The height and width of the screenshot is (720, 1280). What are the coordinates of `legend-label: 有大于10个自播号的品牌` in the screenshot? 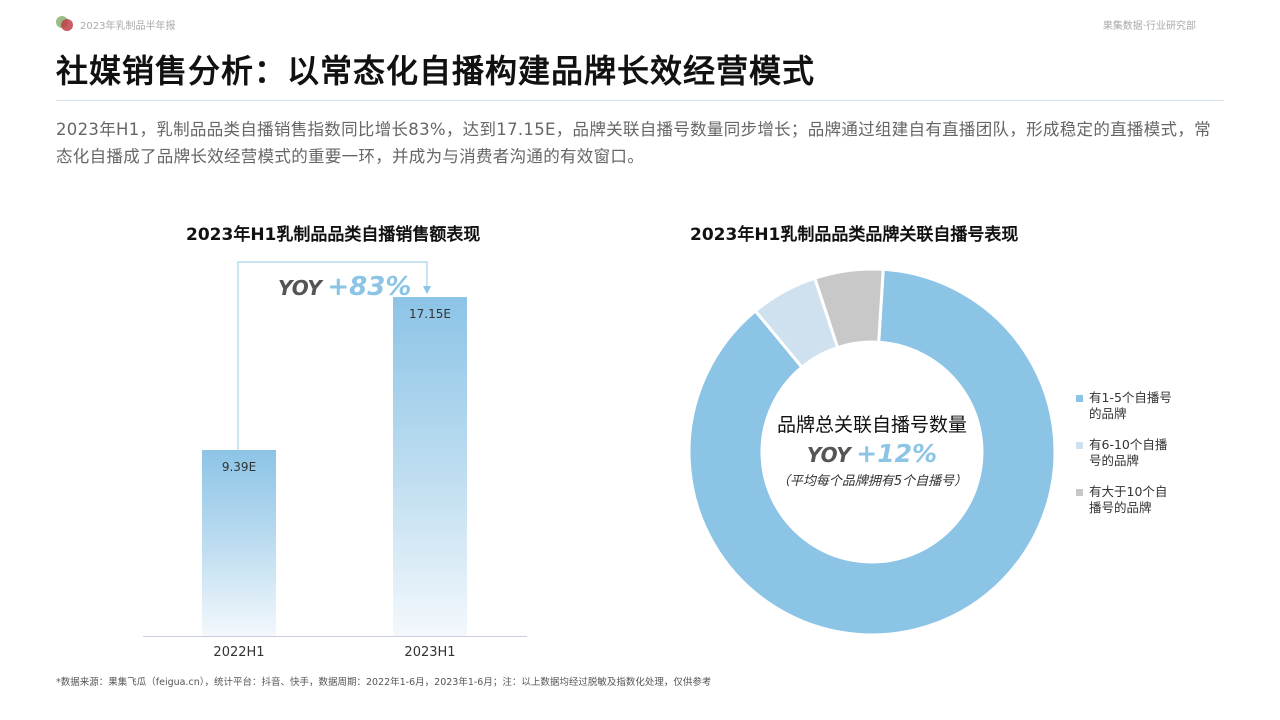 It's located at (1128, 499).